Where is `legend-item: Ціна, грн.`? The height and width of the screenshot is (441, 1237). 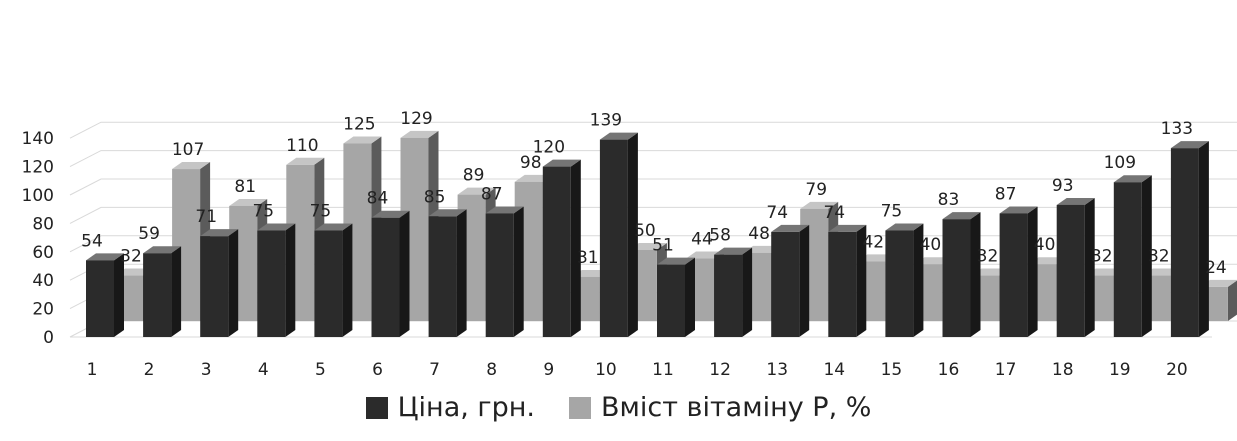
legend-item: Ціна, грн. is located at coordinates (450, 407).